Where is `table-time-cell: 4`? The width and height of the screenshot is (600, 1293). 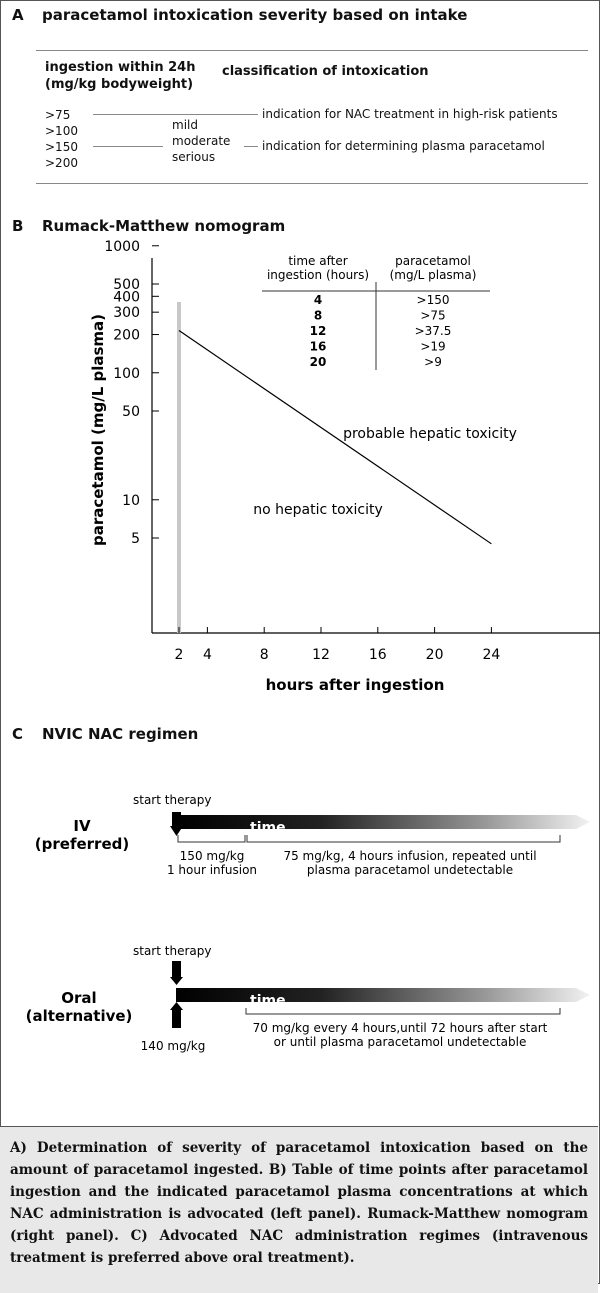 table-time-cell: 4 is located at coordinates (318, 300).